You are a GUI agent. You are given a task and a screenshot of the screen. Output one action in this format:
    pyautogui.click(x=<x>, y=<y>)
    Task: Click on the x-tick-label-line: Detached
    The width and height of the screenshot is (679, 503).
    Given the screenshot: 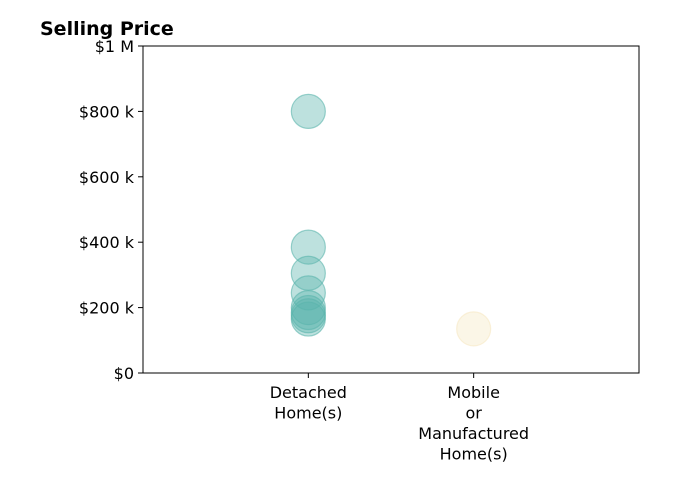 What is the action you would take?
    pyautogui.click(x=308, y=392)
    